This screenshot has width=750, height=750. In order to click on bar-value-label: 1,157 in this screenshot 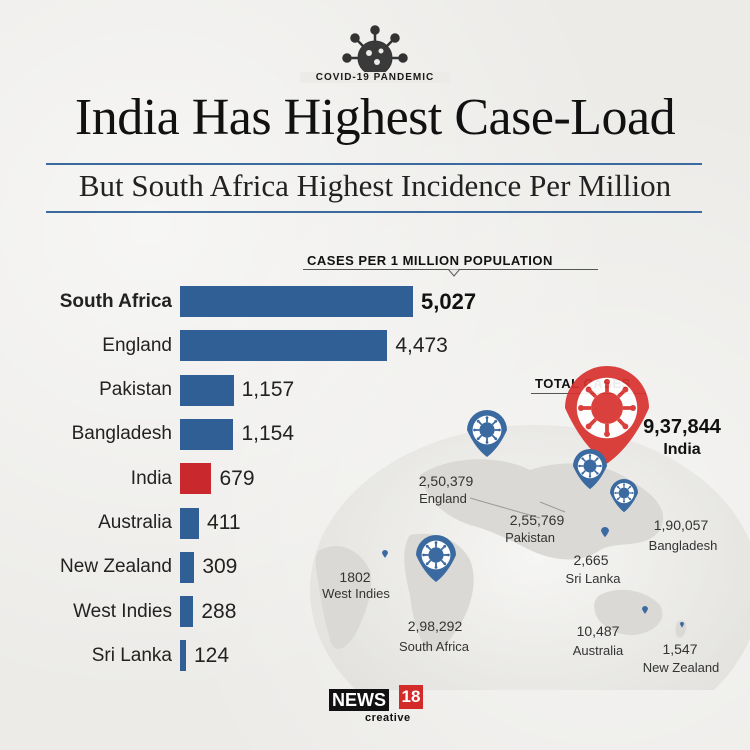, I will do `click(268, 390)`.